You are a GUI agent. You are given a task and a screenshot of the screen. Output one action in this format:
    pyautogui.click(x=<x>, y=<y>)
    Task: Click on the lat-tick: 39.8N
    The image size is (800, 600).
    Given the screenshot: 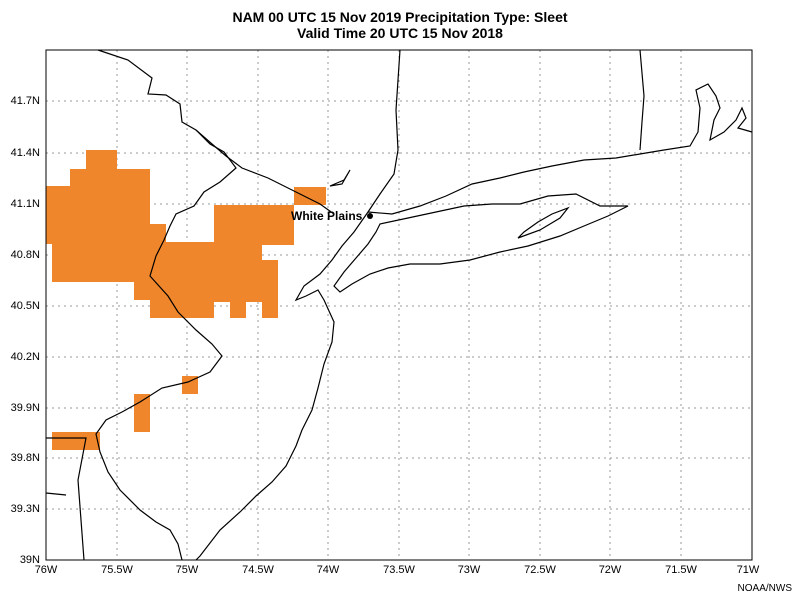 What is the action you would take?
    pyautogui.click(x=25, y=458)
    